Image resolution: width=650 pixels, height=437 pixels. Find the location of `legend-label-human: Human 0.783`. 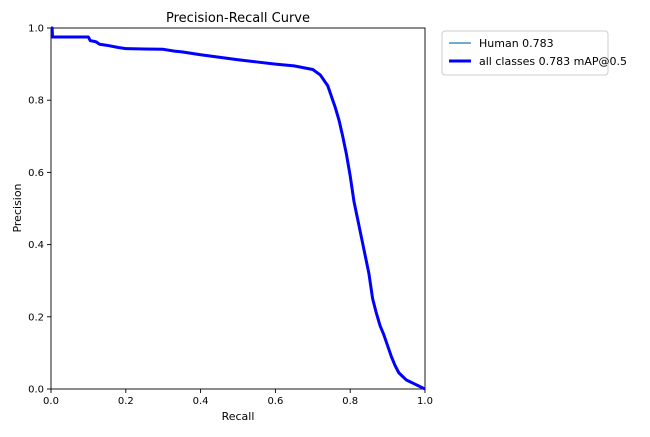

legend-label-human: Human 0.783 is located at coordinates (516, 43).